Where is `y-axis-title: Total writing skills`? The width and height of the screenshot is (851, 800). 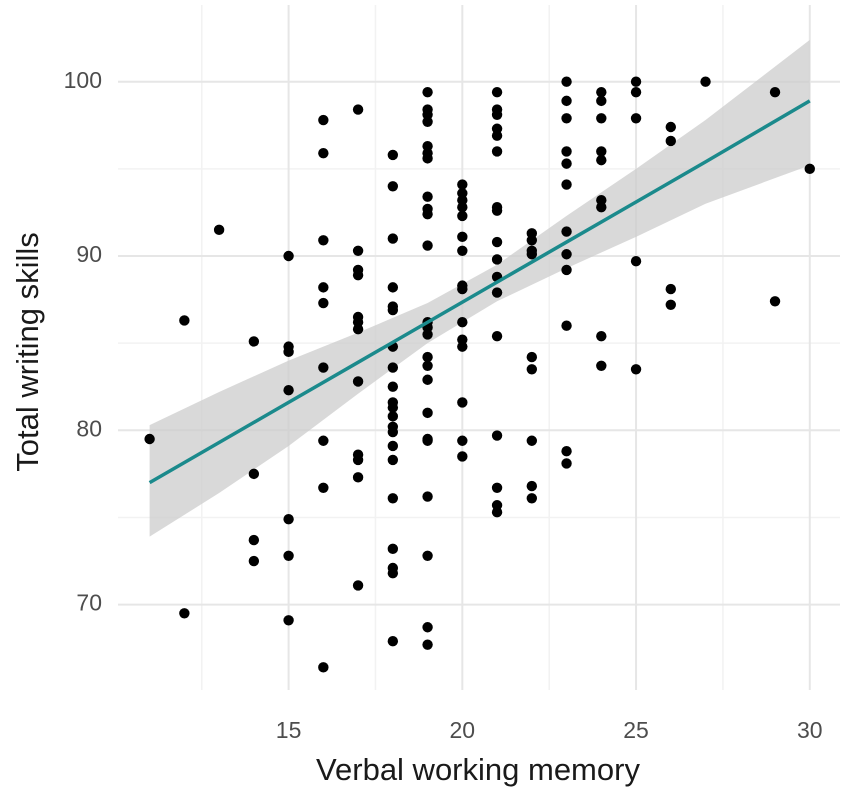 y-axis-title: Total writing skills is located at coordinates (27, 351).